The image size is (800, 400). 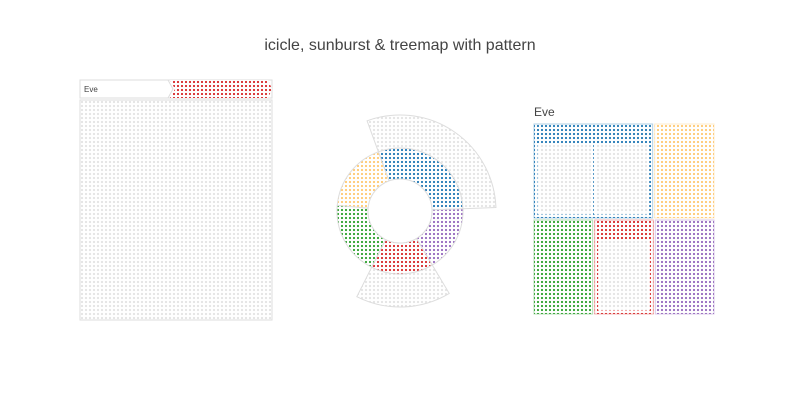 I want to click on chart-title: icicle, sunburst & treemap with pattern, so click(x=399, y=45).